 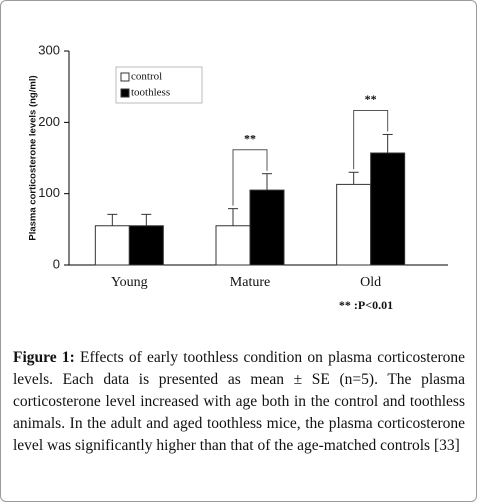 What do you see at coordinates (159, 85) in the screenshot?
I see `legend-box` at bounding box center [159, 85].